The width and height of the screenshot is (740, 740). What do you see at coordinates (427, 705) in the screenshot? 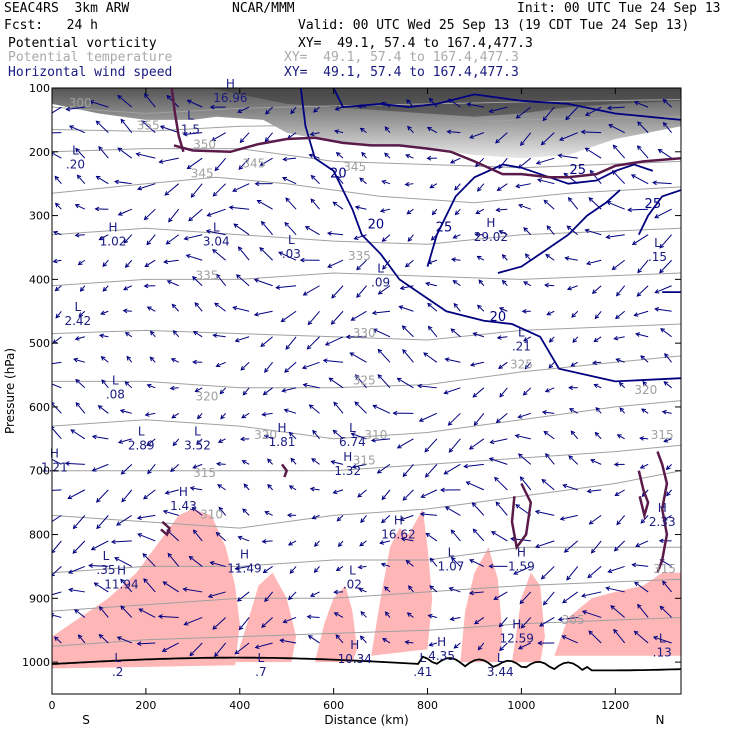
I see `x-tick-label: 800` at bounding box center [427, 705].